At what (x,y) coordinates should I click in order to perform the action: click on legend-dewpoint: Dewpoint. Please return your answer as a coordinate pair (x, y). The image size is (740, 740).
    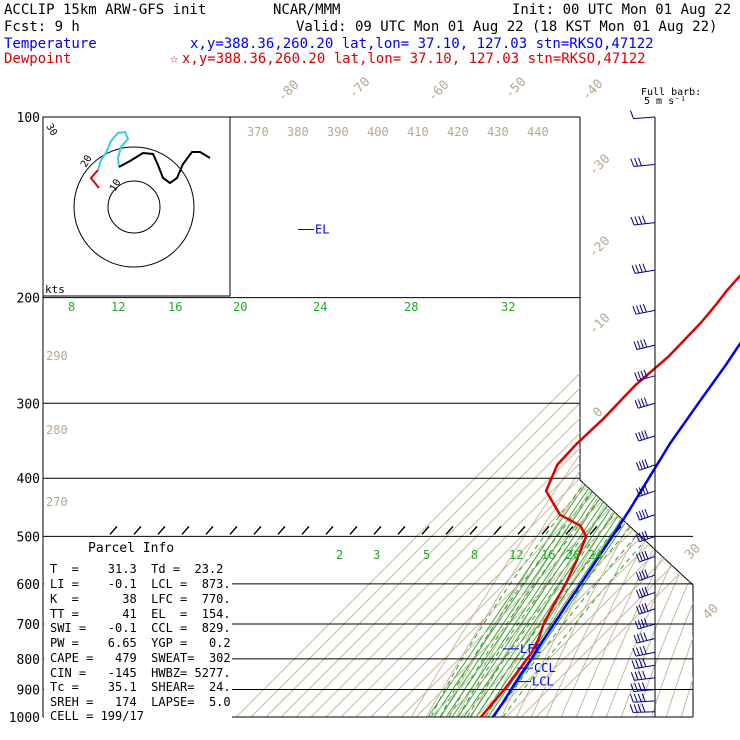
    Looking at the image, I should click on (37, 59).